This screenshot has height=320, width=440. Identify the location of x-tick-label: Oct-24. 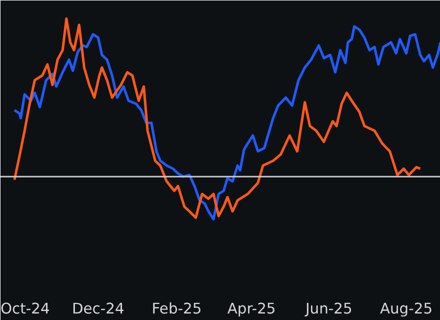
(25, 309).